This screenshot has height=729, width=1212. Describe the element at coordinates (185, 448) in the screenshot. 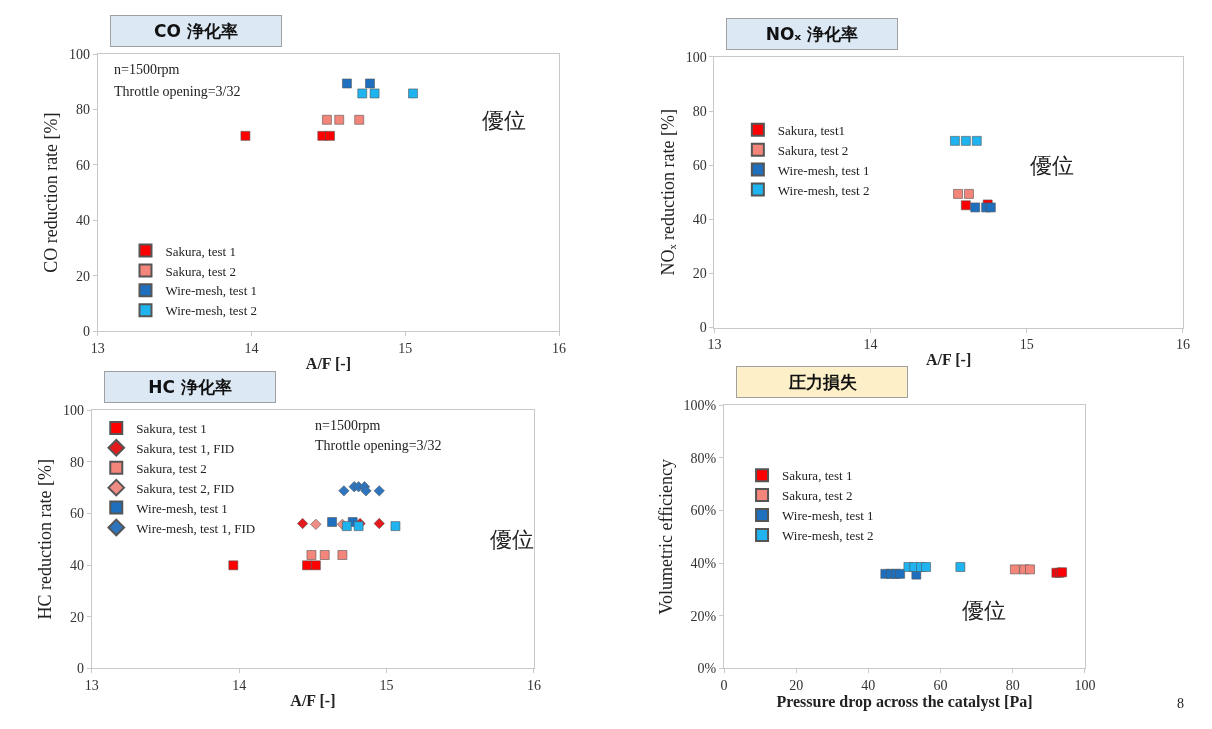

I see `legend-label: Sakura, test 1, FID` at that location.